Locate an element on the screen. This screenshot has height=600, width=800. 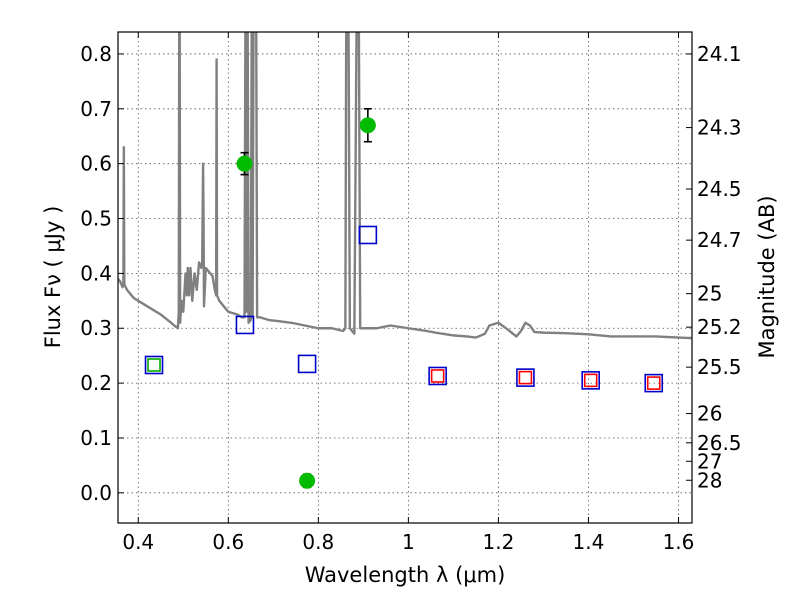
y-tick-label: 0.1 is located at coordinates (96, 438).